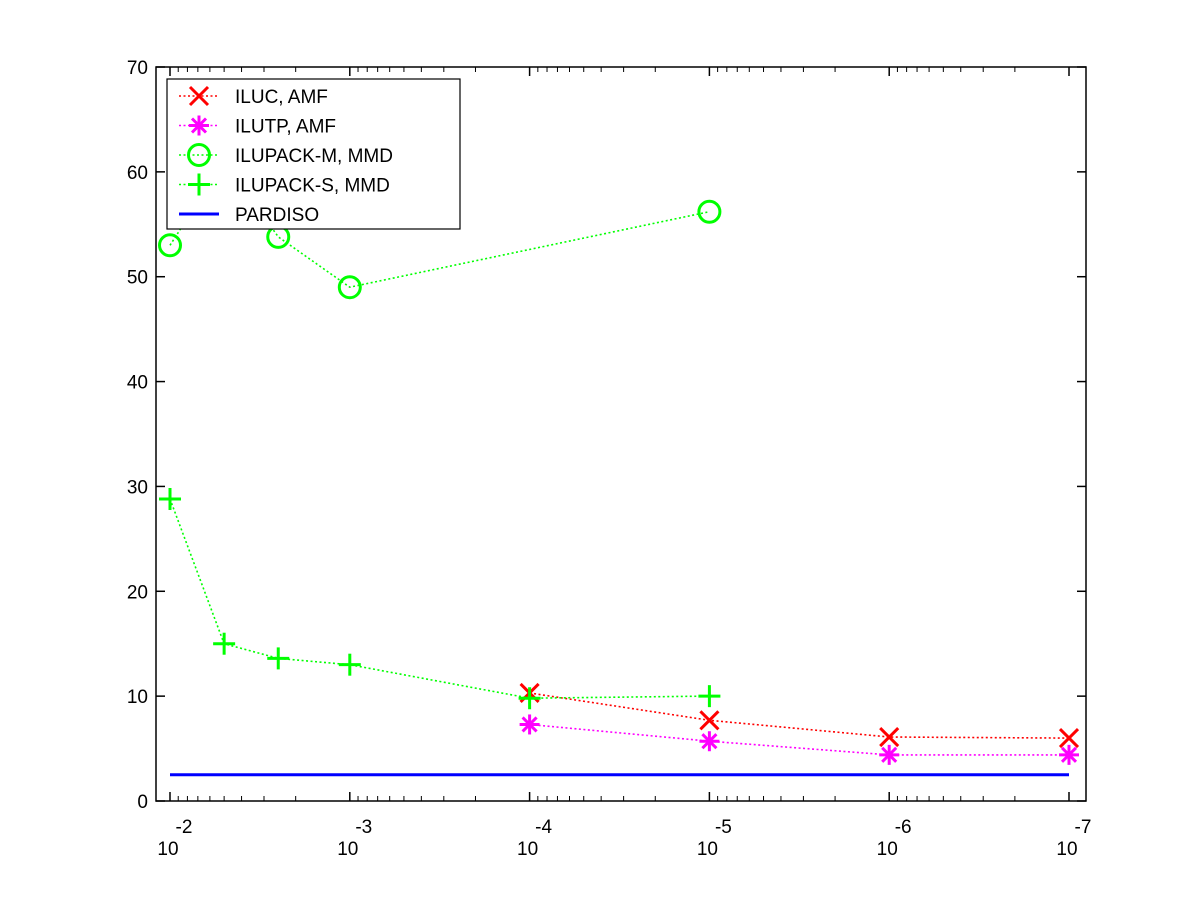 The width and height of the screenshot is (1200, 900). I want to click on x-tick-label-exponent: -5, so click(723, 827).